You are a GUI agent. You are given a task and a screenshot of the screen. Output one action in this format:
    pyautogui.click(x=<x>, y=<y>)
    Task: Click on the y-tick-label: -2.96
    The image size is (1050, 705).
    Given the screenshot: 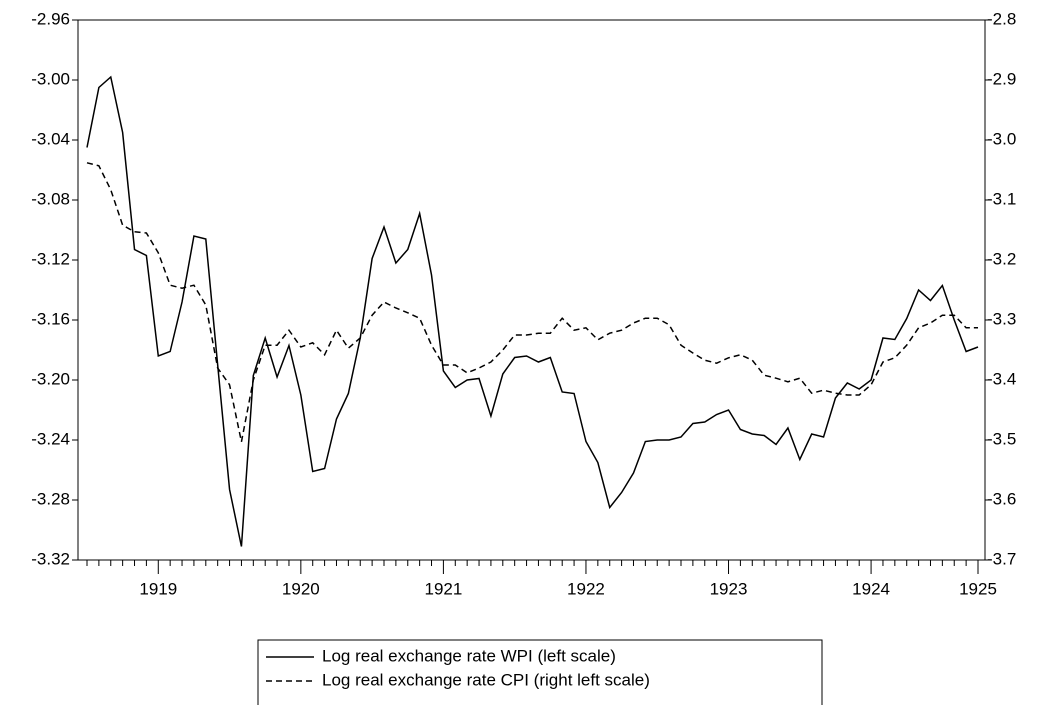 What is the action you would take?
    pyautogui.click(x=50, y=18)
    